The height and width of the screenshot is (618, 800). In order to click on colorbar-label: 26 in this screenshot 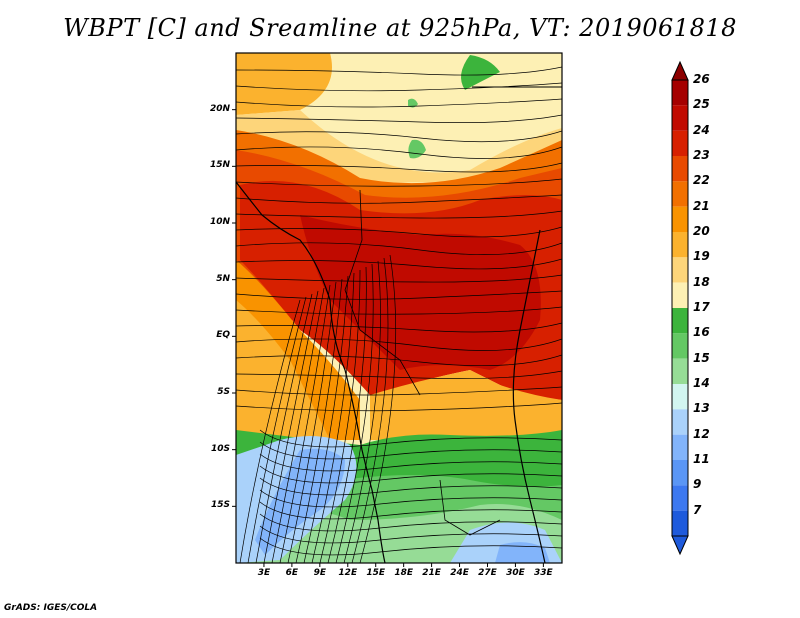, I will do `click(701, 79)`.